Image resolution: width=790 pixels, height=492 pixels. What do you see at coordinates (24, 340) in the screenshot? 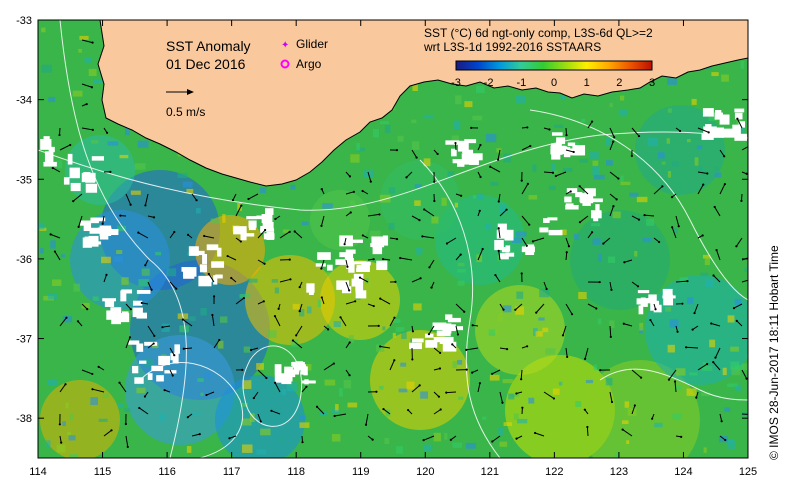
I see `lat-tick-label: -37` at bounding box center [24, 340].